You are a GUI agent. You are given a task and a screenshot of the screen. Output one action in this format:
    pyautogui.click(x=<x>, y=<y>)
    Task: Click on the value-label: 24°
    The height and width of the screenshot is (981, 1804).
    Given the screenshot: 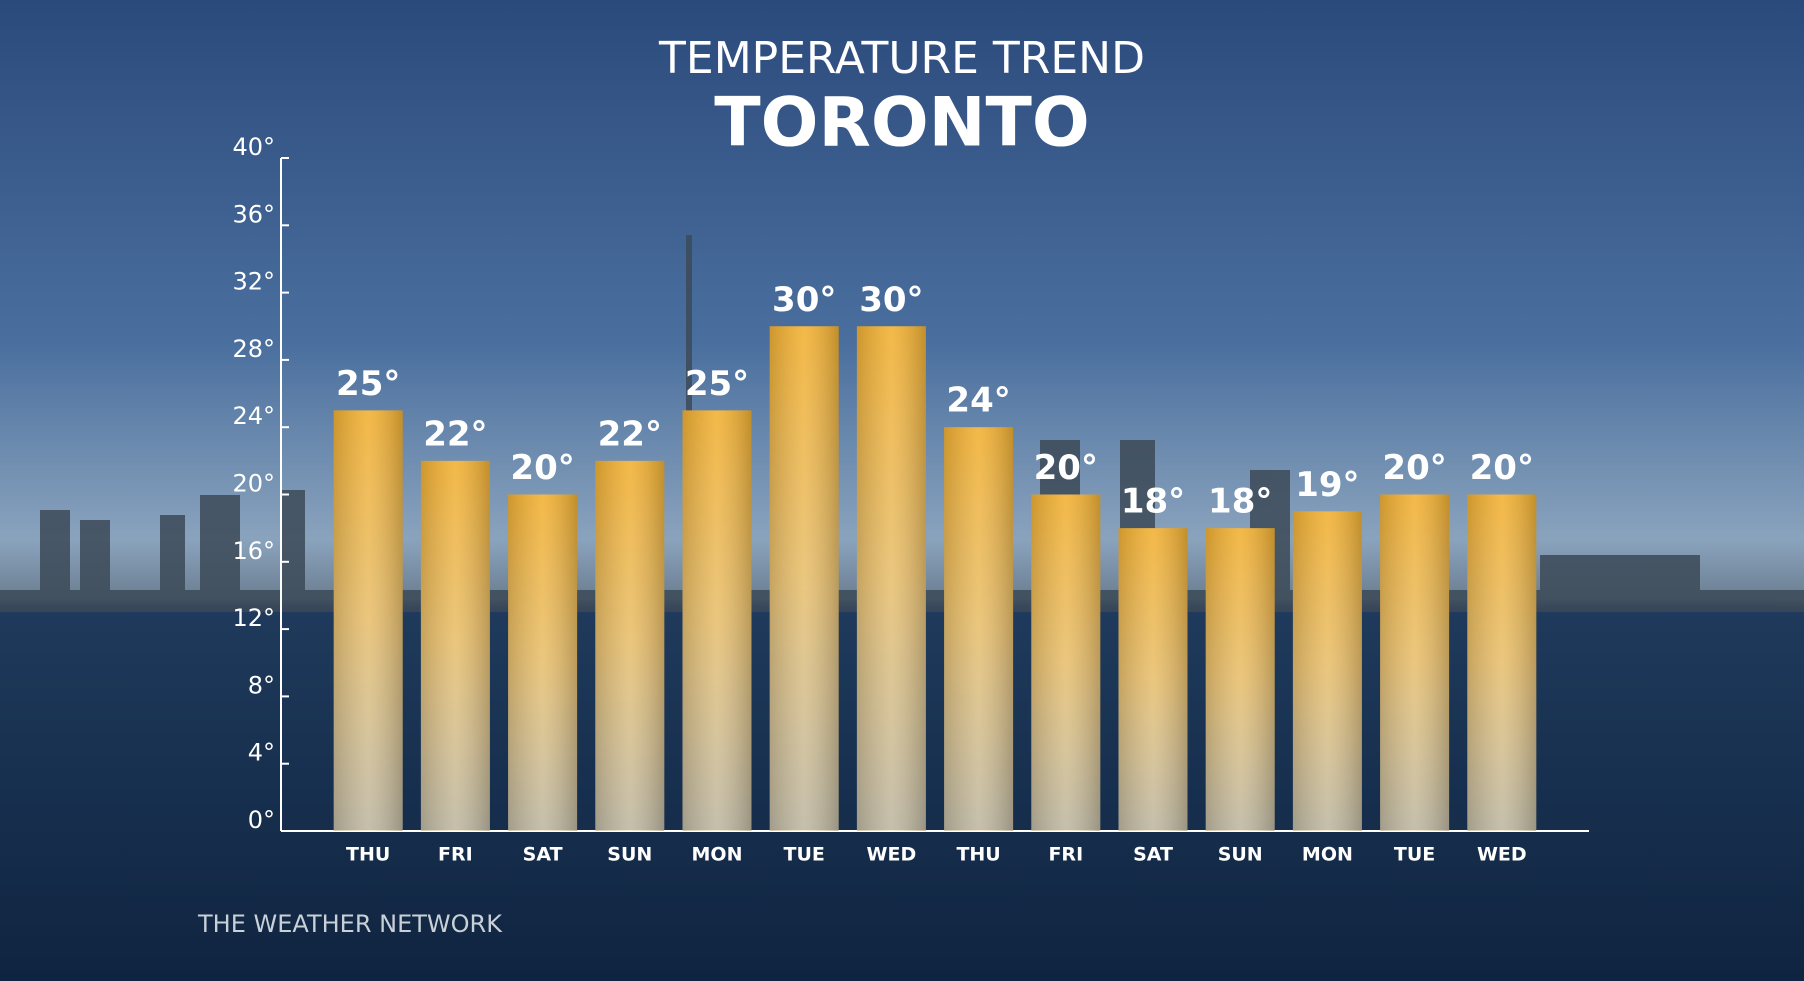 What is the action you would take?
    pyautogui.click(x=978, y=401)
    